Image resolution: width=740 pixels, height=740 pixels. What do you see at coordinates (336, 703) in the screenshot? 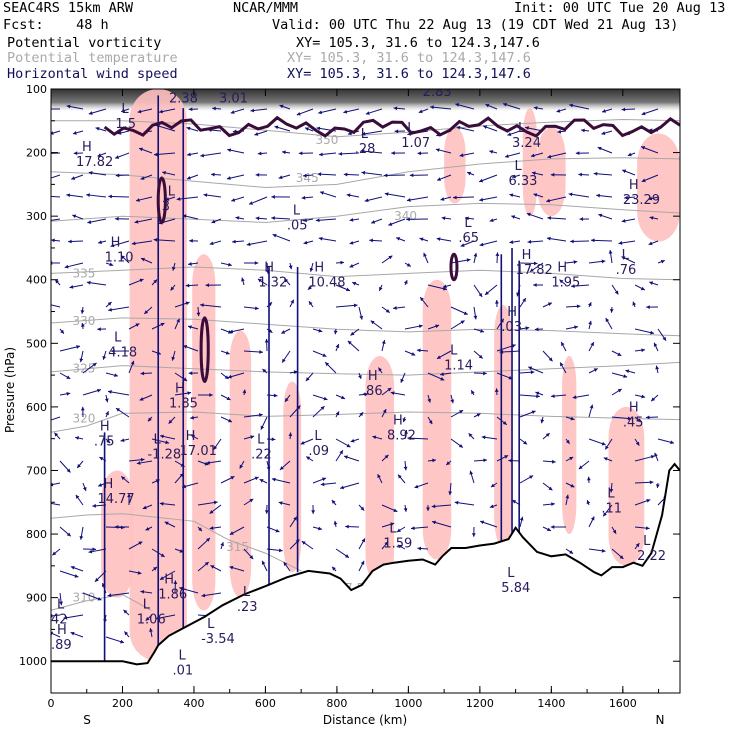
I see `x-tick-label: 800` at bounding box center [336, 703].